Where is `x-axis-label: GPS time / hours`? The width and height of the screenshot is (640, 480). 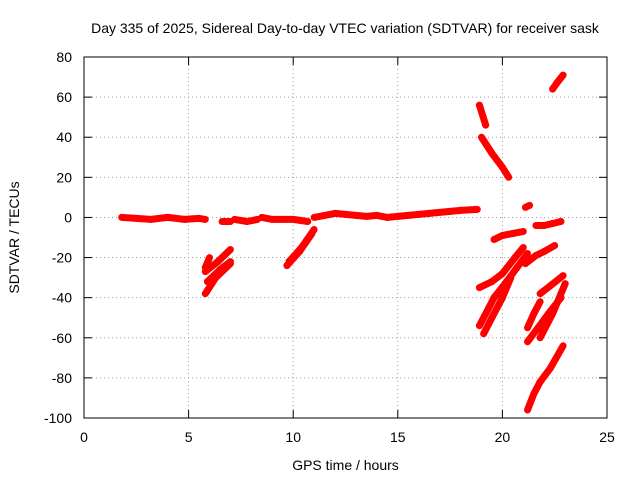
x-axis-label: GPS time / hours is located at coordinates (345, 465).